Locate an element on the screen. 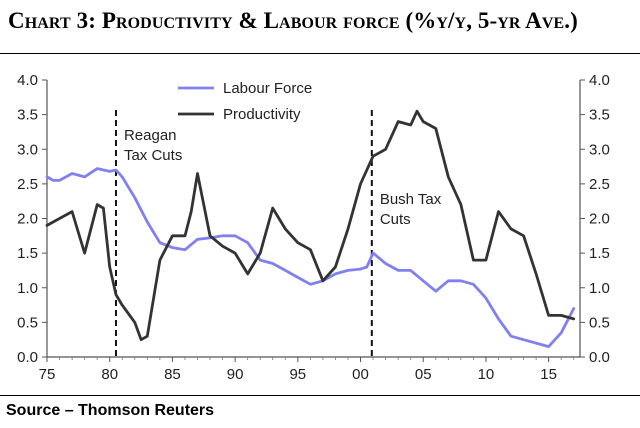 Image resolution: width=640 pixels, height=428 pixels. y-tick-label-right: 2.0 is located at coordinates (599, 219).